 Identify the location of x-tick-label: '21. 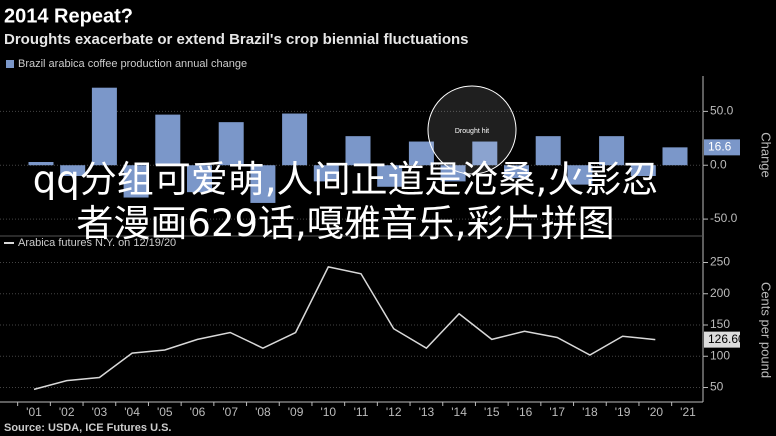
(688, 412).